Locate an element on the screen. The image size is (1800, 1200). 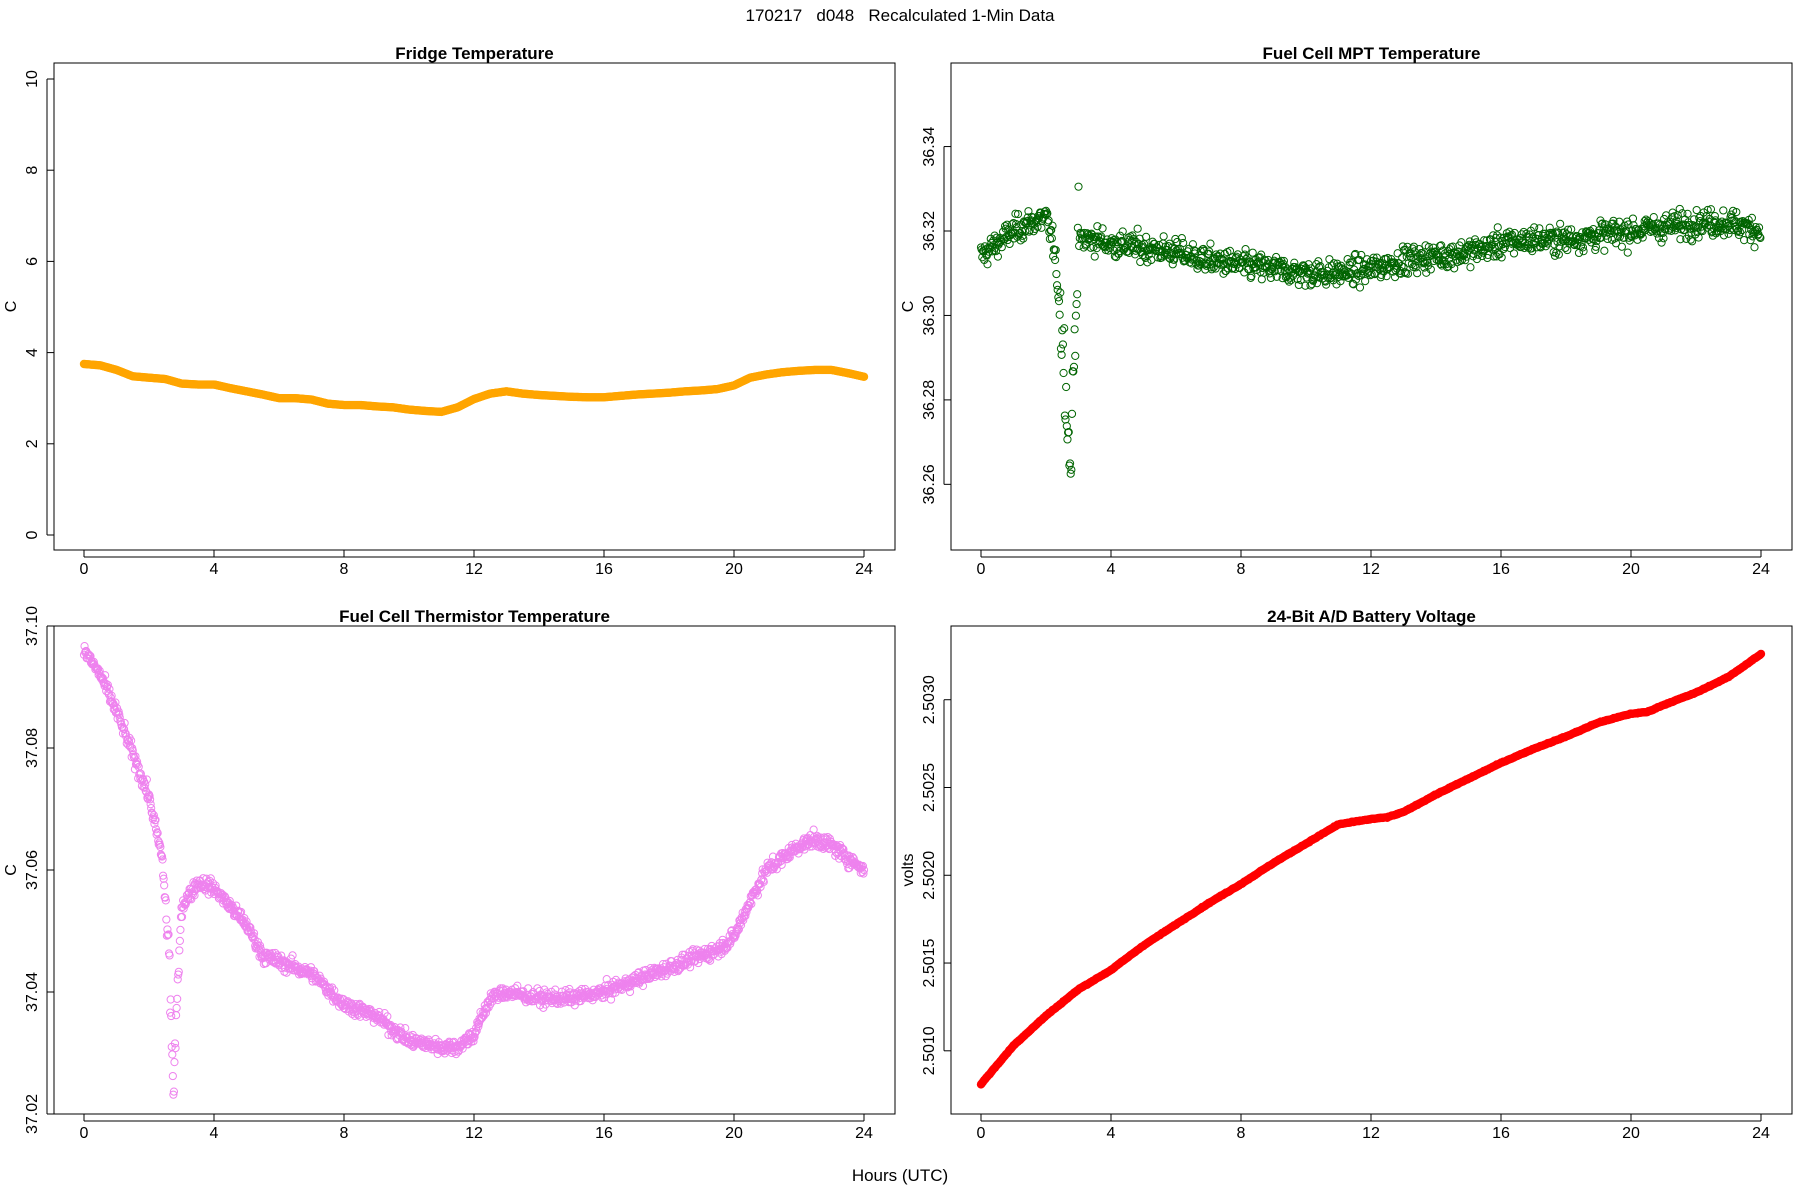
y-axis-label: C is located at coordinates (11, 870).